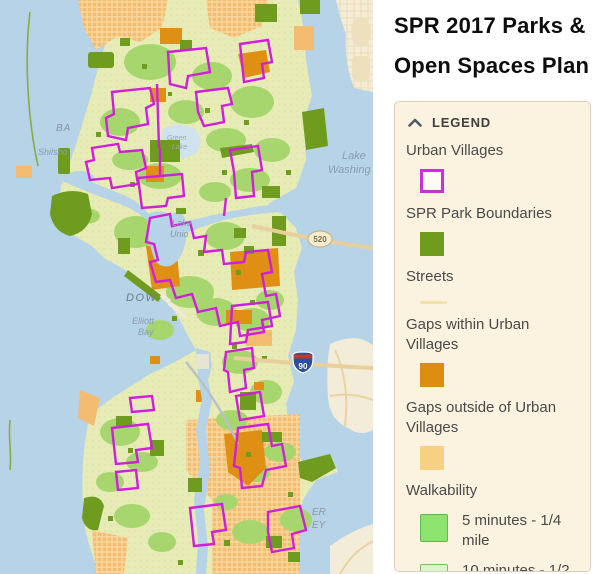  I want to click on urban-villages-swatch, so click(432, 181).